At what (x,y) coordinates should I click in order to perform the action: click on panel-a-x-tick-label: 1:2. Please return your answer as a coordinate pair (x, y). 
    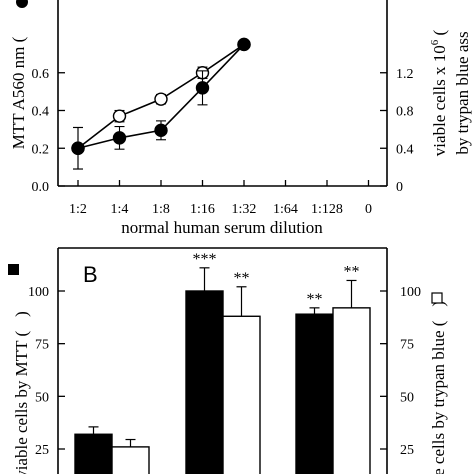
    Looking at the image, I should click on (78, 209).